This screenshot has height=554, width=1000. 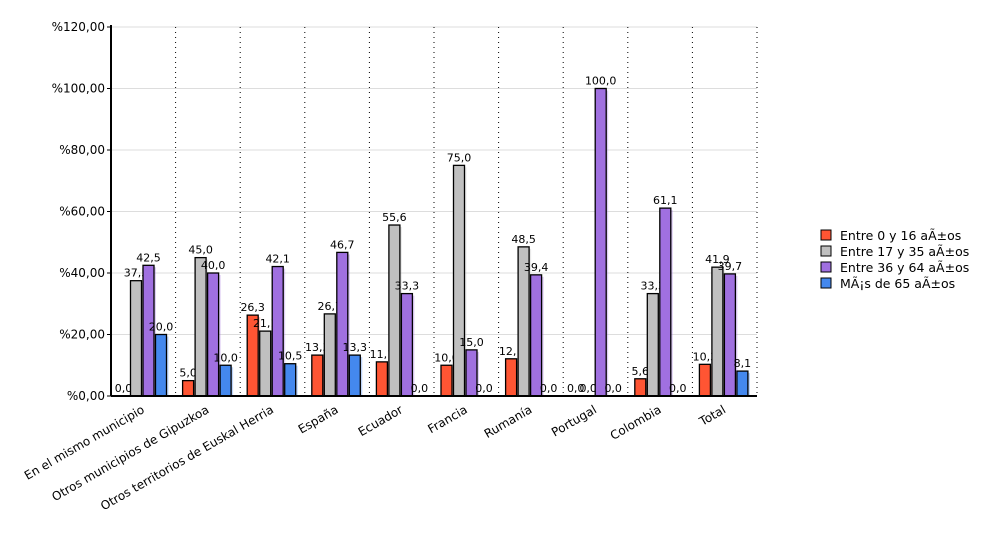 I want to click on y-tick-label: %20,00, so click(x=82, y=335).